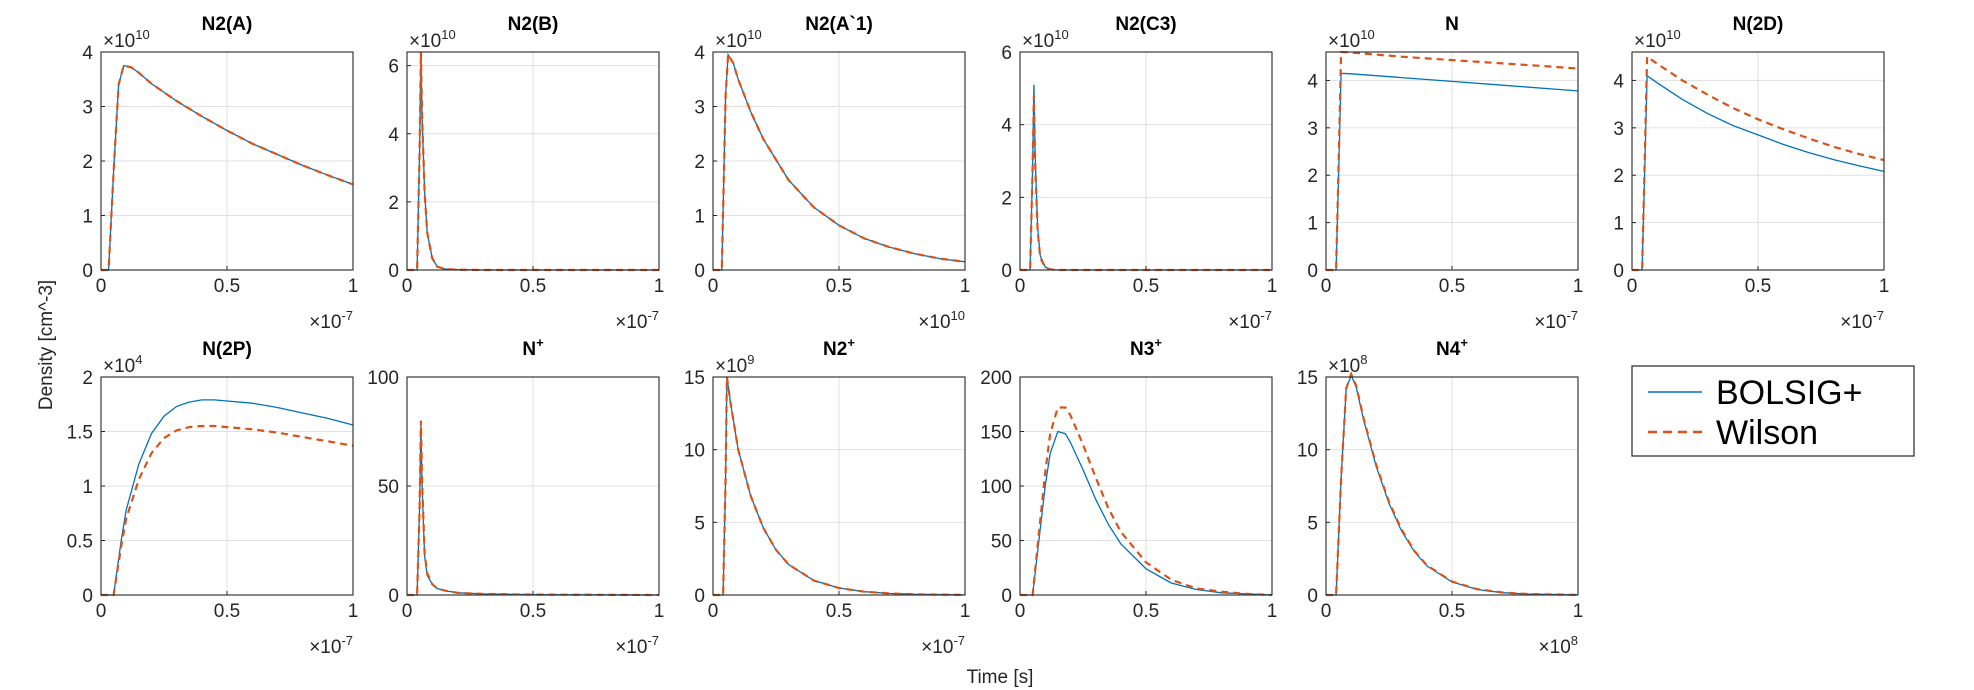  Describe the element at coordinates (1146, 347) in the screenshot. I see `subplot-title: N3+` at that location.